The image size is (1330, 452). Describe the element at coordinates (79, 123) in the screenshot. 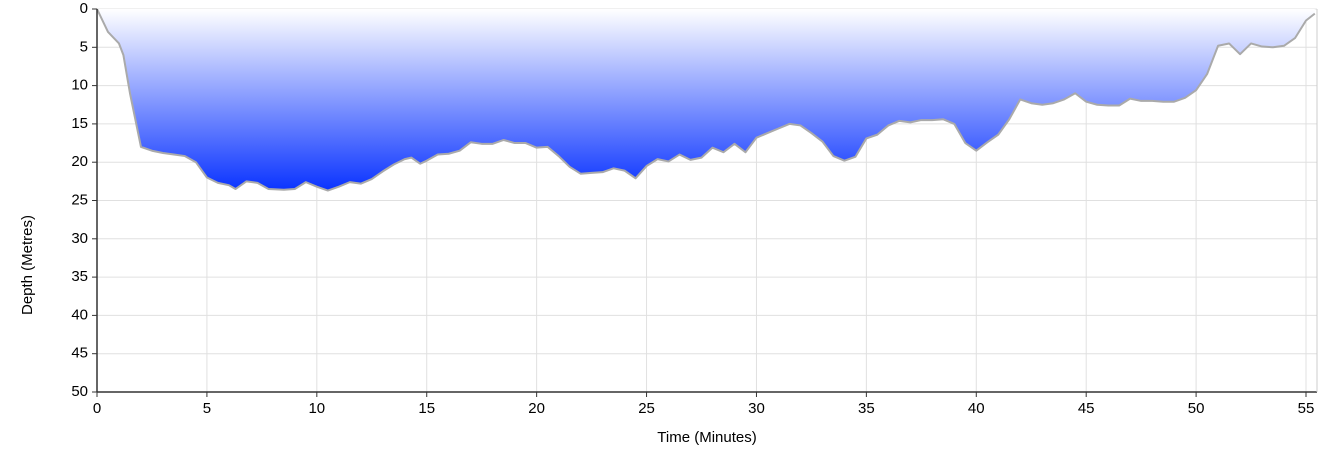

I see `y-tick-label: 15` at that location.